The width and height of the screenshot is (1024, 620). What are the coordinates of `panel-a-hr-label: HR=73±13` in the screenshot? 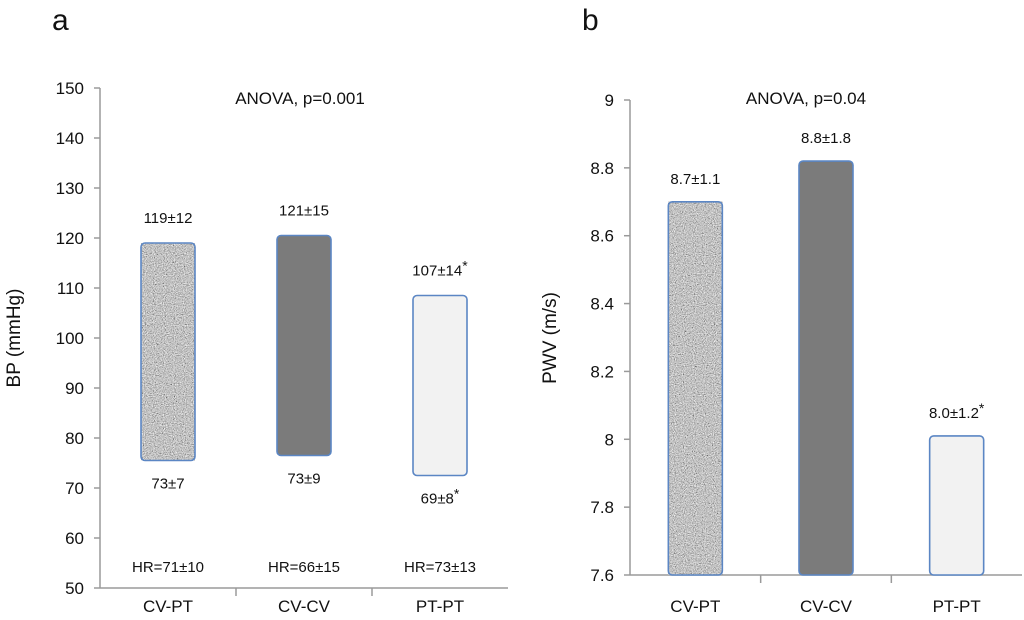 It's located at (440, 567).